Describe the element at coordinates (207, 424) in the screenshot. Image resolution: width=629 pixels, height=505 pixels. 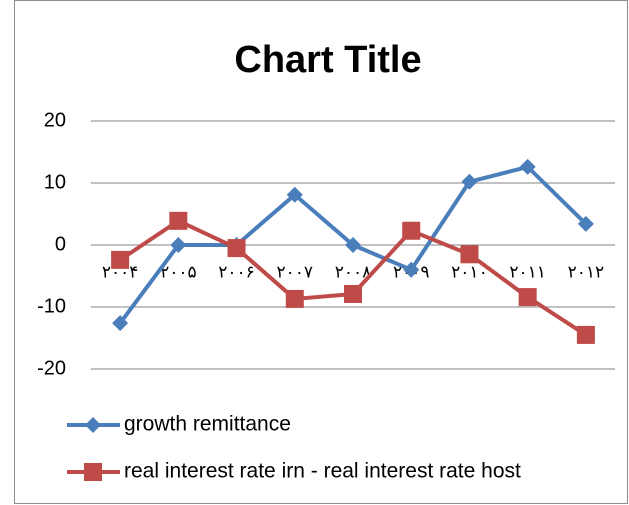
I see `legend-label: growth remittance` at that location.